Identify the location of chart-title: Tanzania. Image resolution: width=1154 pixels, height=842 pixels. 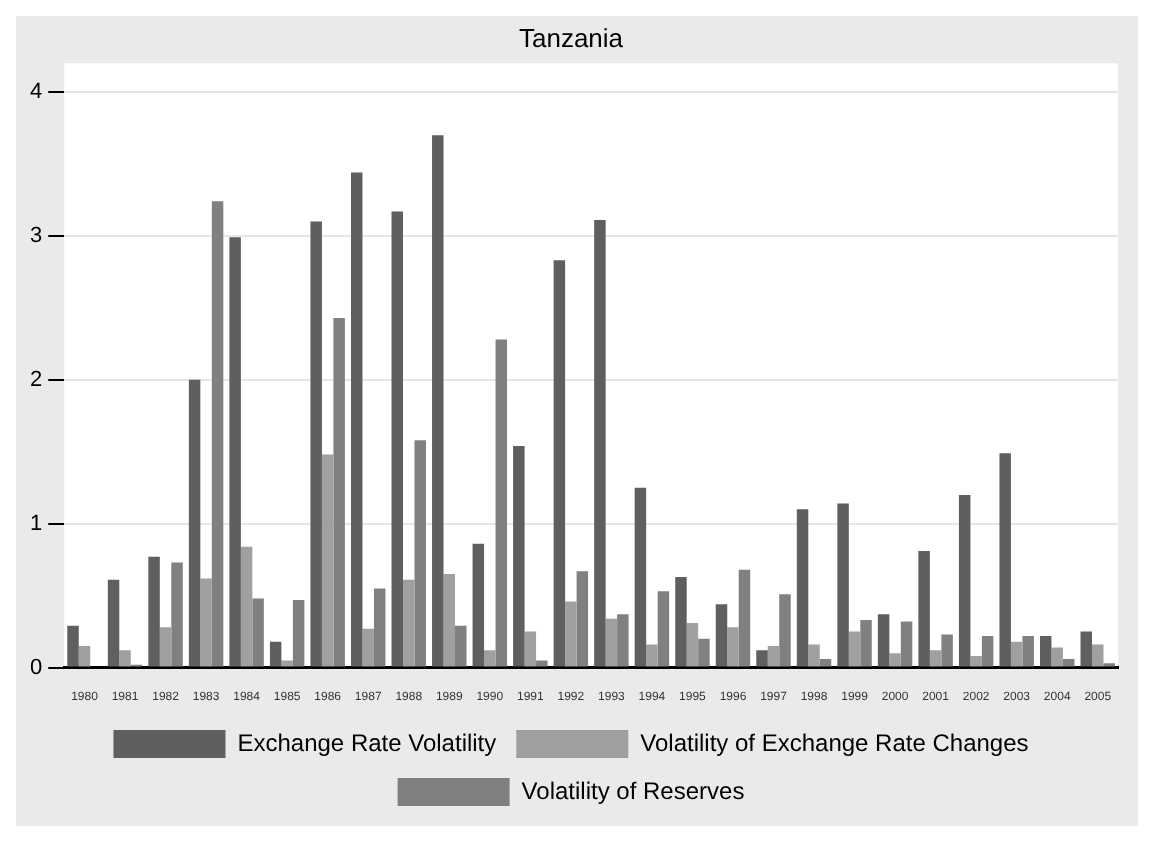
(571, 37).